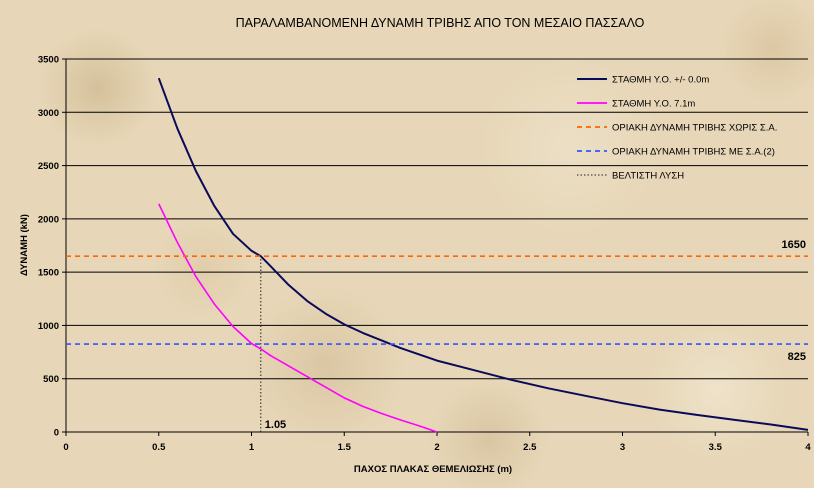  I want to click on x-tick-label-3.5: 3.5, so click(716, 447).